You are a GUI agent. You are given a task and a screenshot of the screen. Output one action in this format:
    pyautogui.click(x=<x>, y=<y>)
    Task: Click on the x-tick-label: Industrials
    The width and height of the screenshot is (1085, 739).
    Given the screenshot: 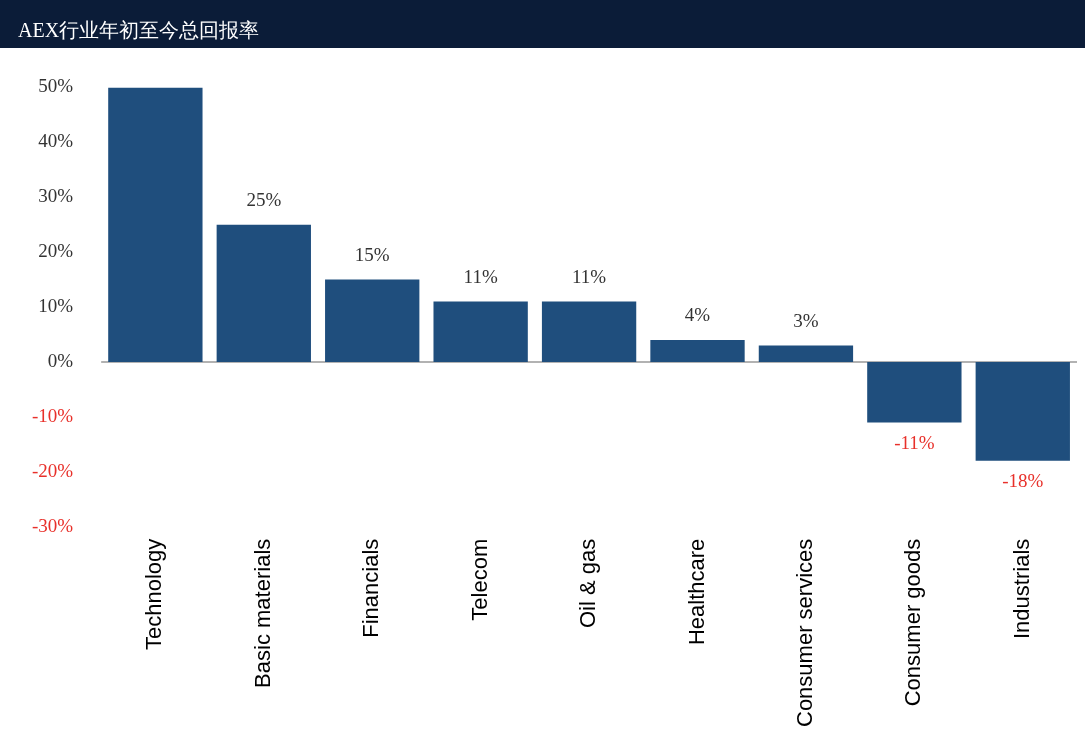 What is the action you would take?
    pyautogui.click(x=1021, y=588)
    